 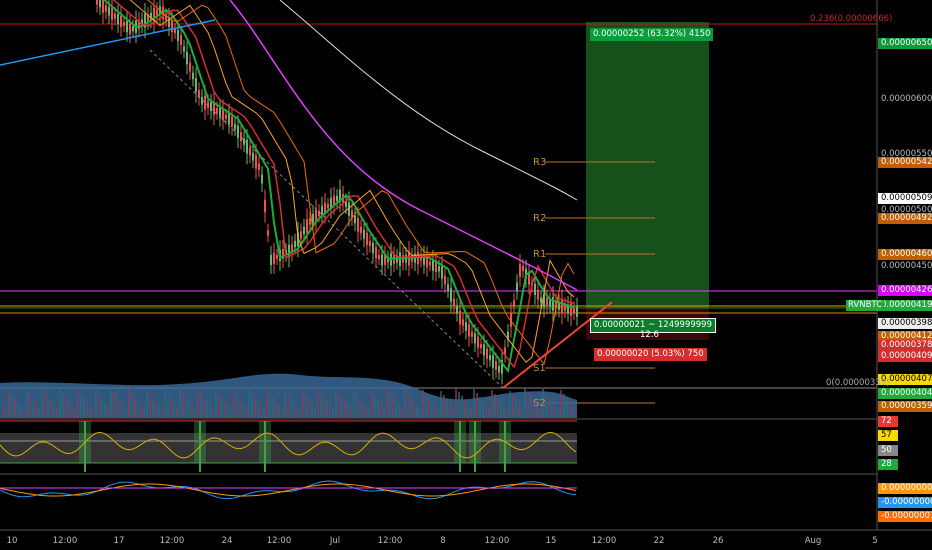 What do you see at coordinates (905, 43) in the screenshot?
I see `price-label: 0.00000650` at bounding box center [905, 43].